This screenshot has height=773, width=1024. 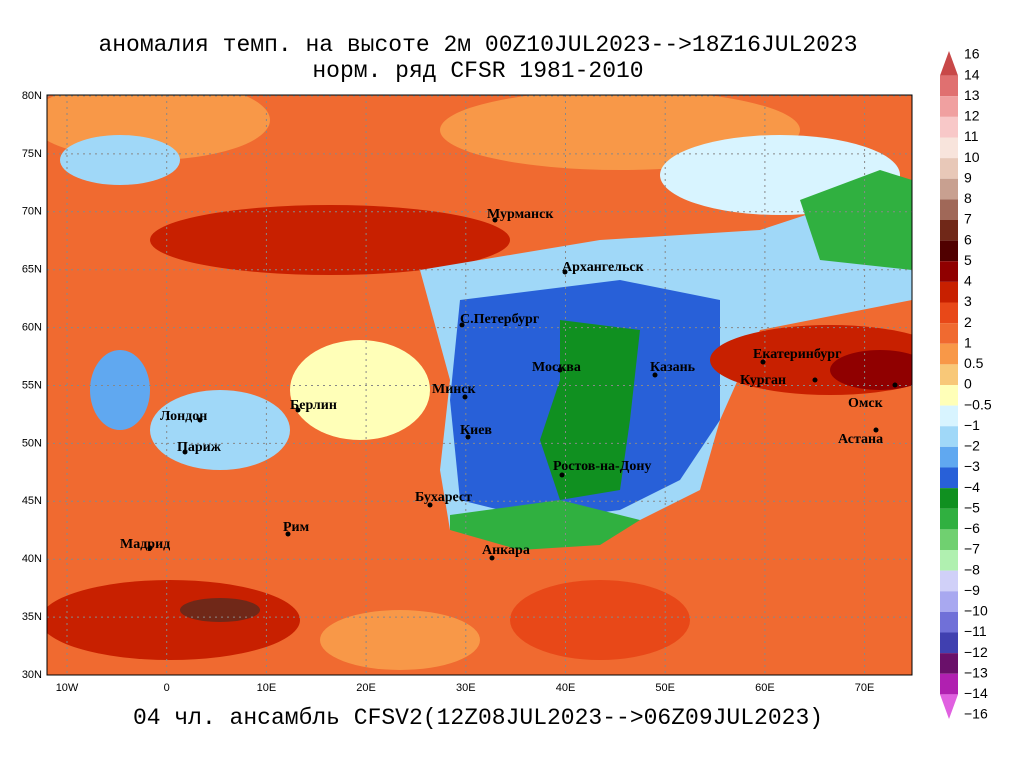 What do you see at coordinates (797, 354) in the screenshot?
I see `city-label: Екатеринбург` at bounding box center [797, 354].